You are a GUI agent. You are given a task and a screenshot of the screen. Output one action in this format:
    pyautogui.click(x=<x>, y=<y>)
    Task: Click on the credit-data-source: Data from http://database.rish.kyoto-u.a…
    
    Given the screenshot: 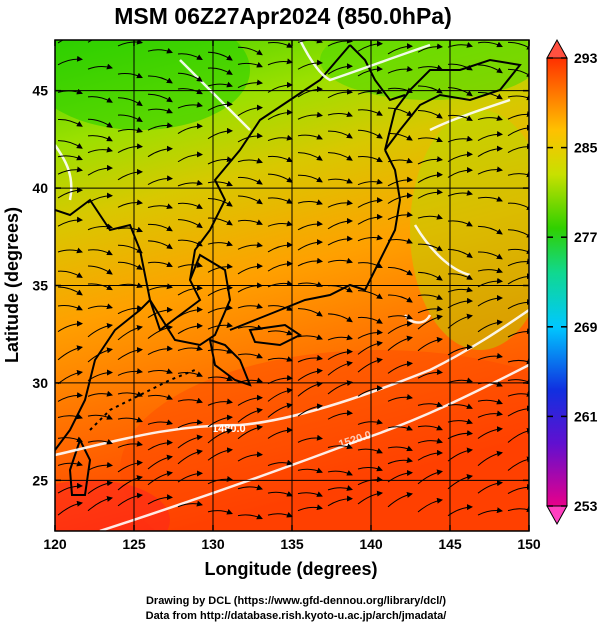 What is the action you would take?
    pyautogui.click(x=296, y=616)
    